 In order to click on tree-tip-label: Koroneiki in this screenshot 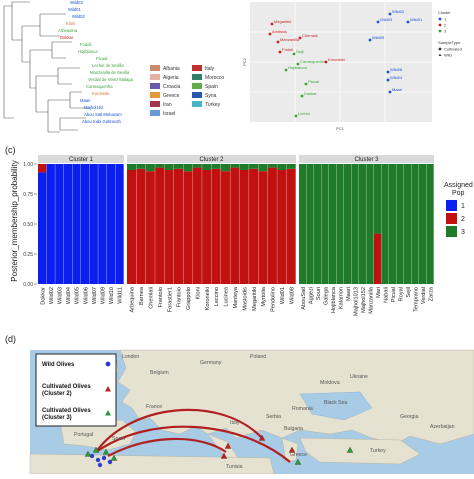, I will do `click(101, 93)`.